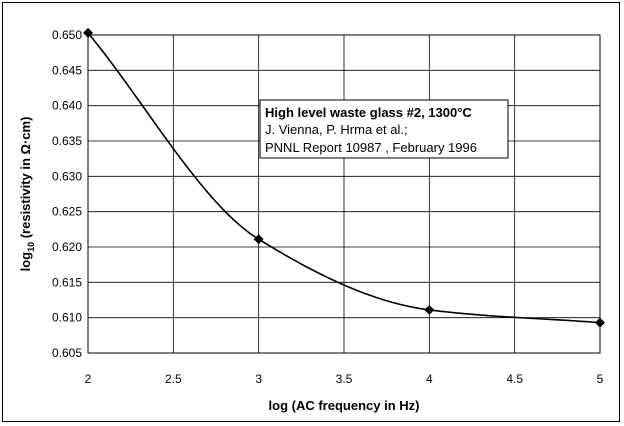 The width and height of the screenshot is (624, 426). What do you see at coordinates (67, 212) in the screenshot?
I see `y-tick-label: 0.625` at bounding box center [67, 212].